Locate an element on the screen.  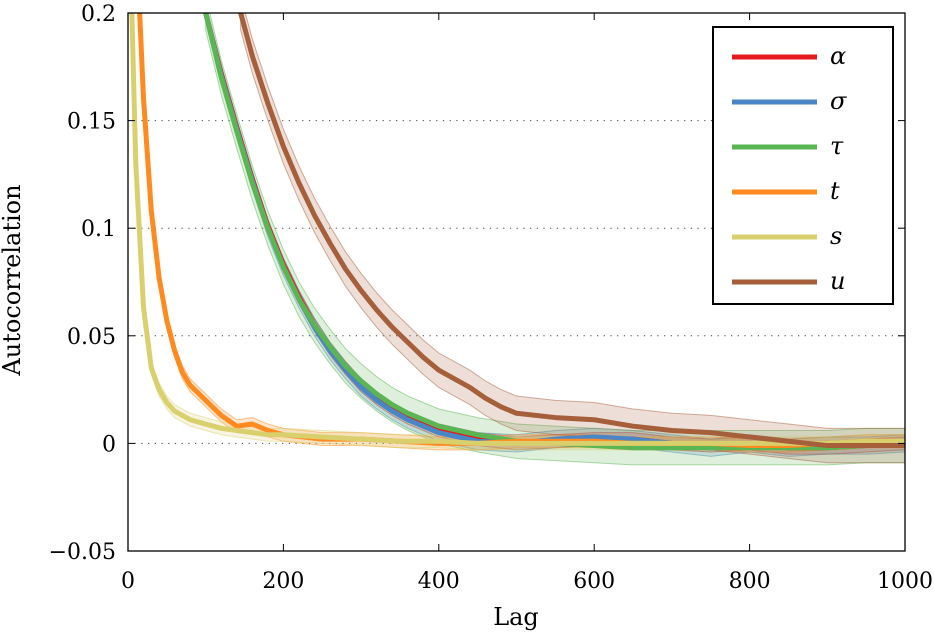
x-tick-label: 800 is located at coordinates (750, 581).